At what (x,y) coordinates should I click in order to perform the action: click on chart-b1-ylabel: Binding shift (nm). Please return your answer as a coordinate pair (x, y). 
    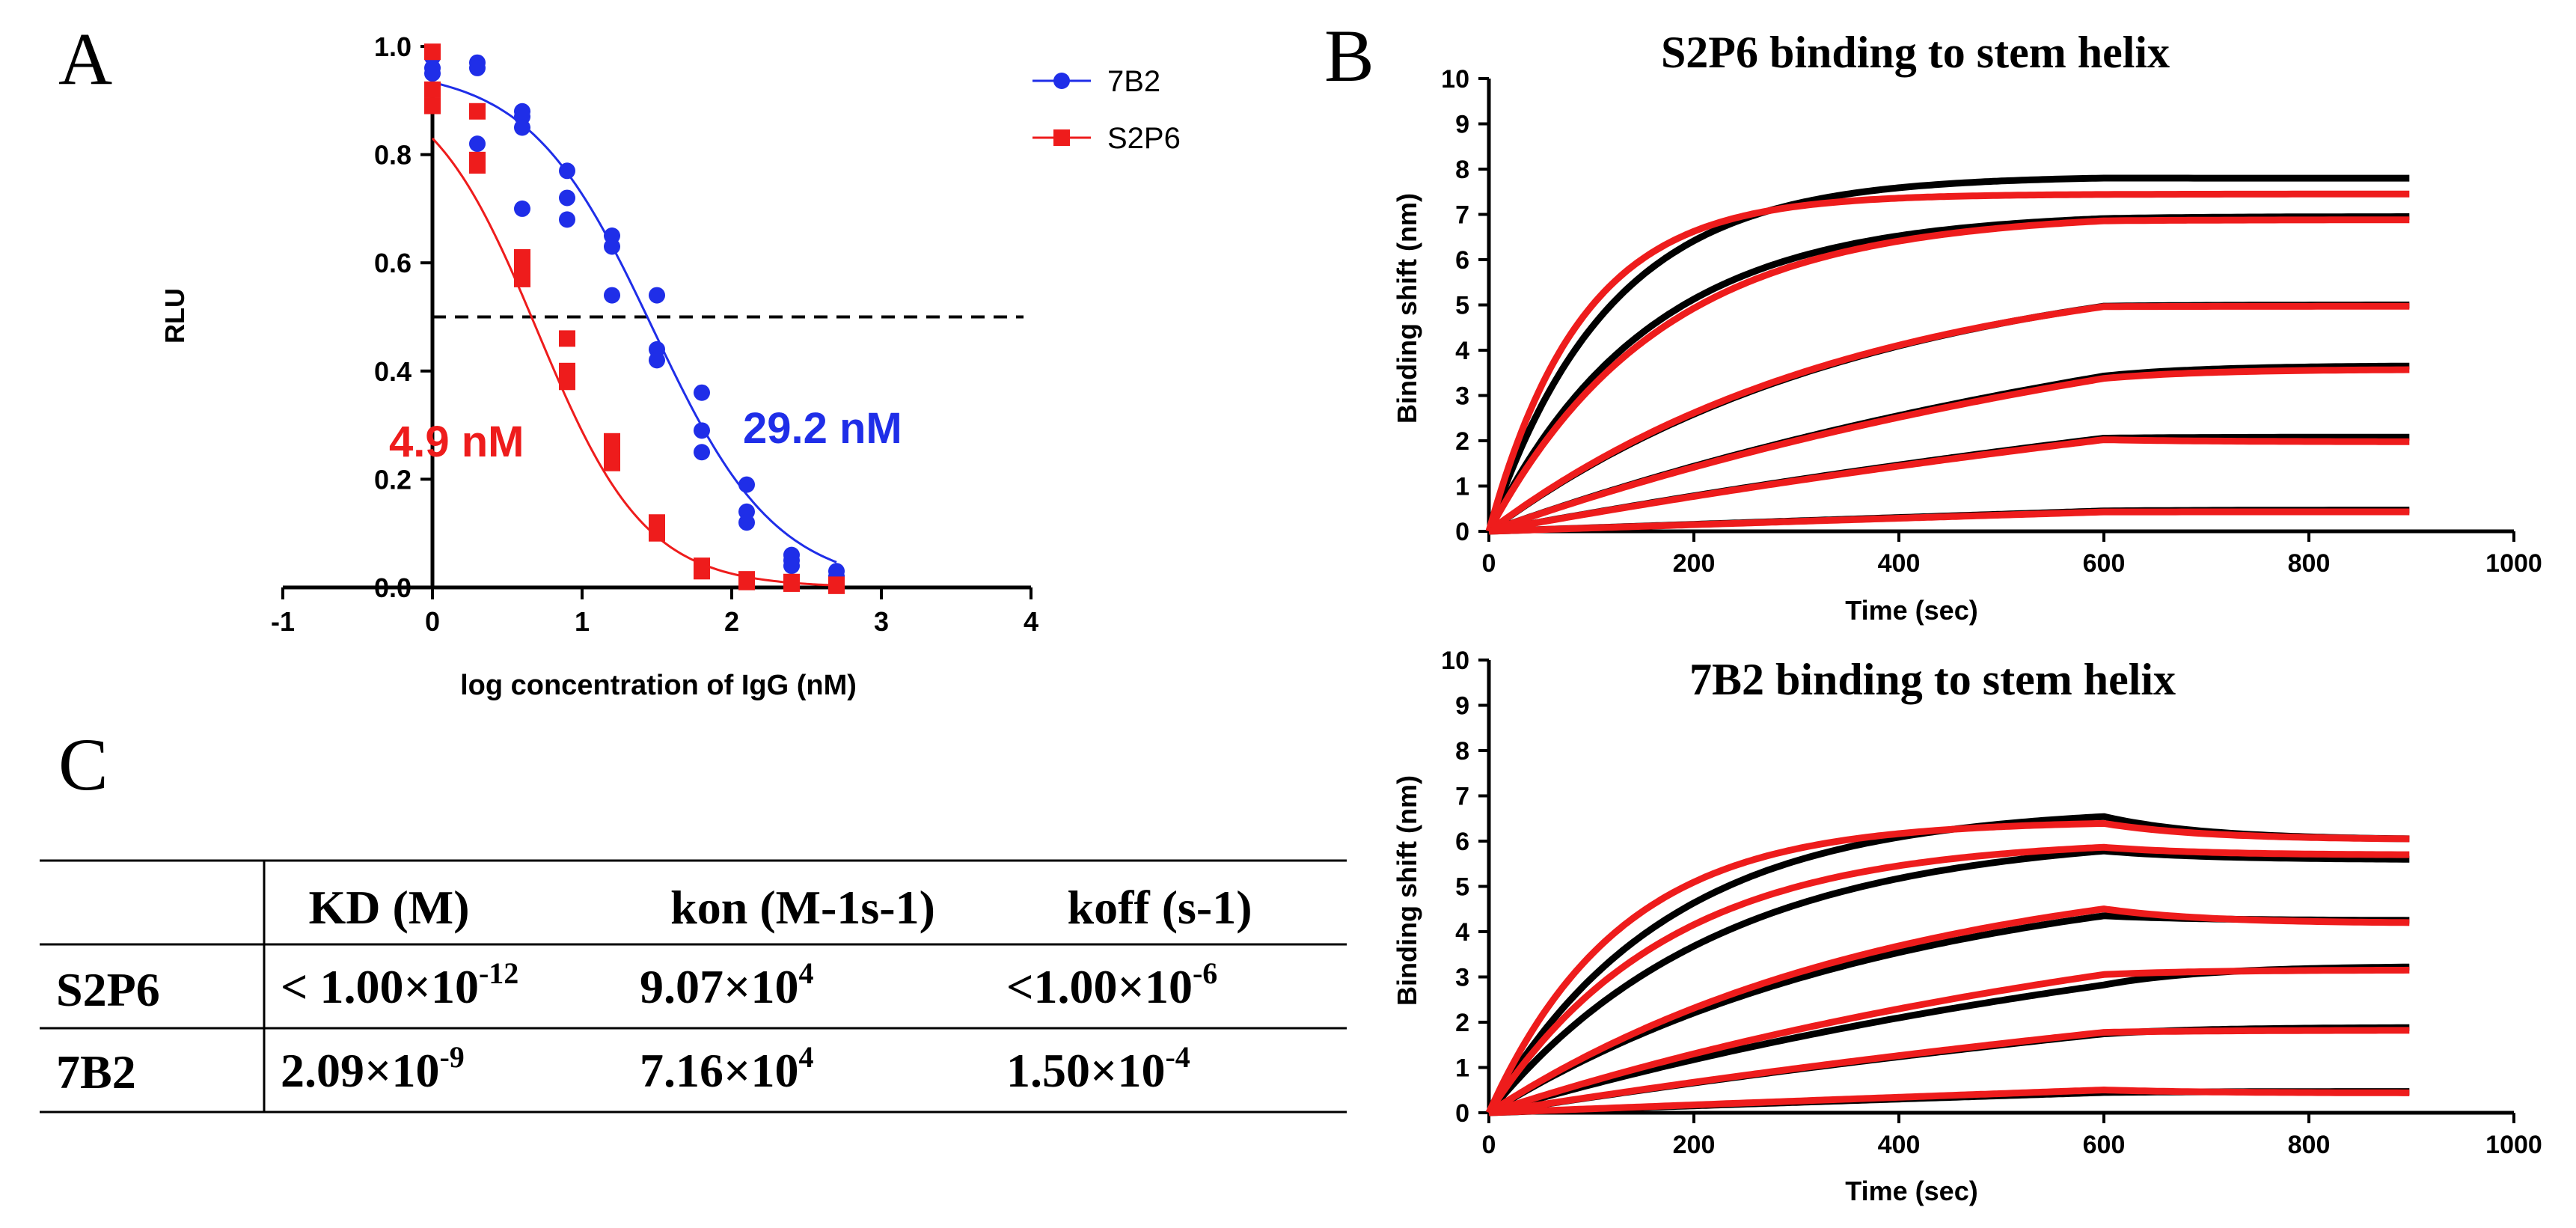
    Looking at the image, I should click on (1407, 309).